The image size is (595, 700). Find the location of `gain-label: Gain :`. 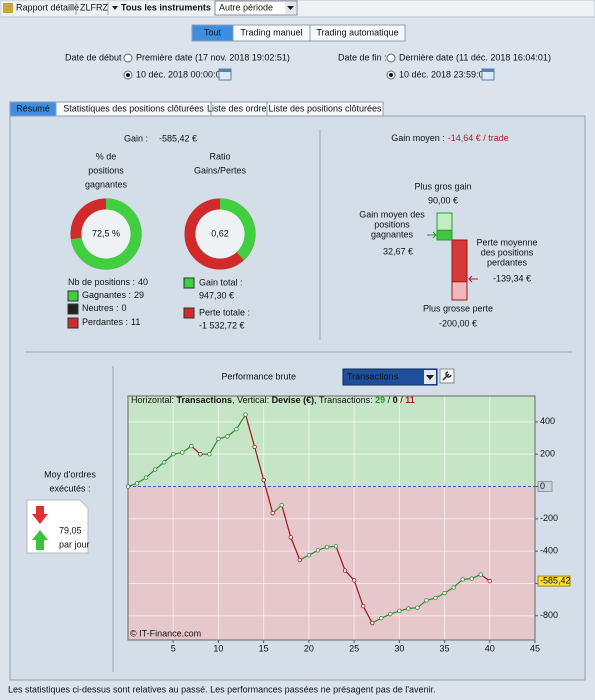

gain-label: Gain : is located at coordinates (136, 138).